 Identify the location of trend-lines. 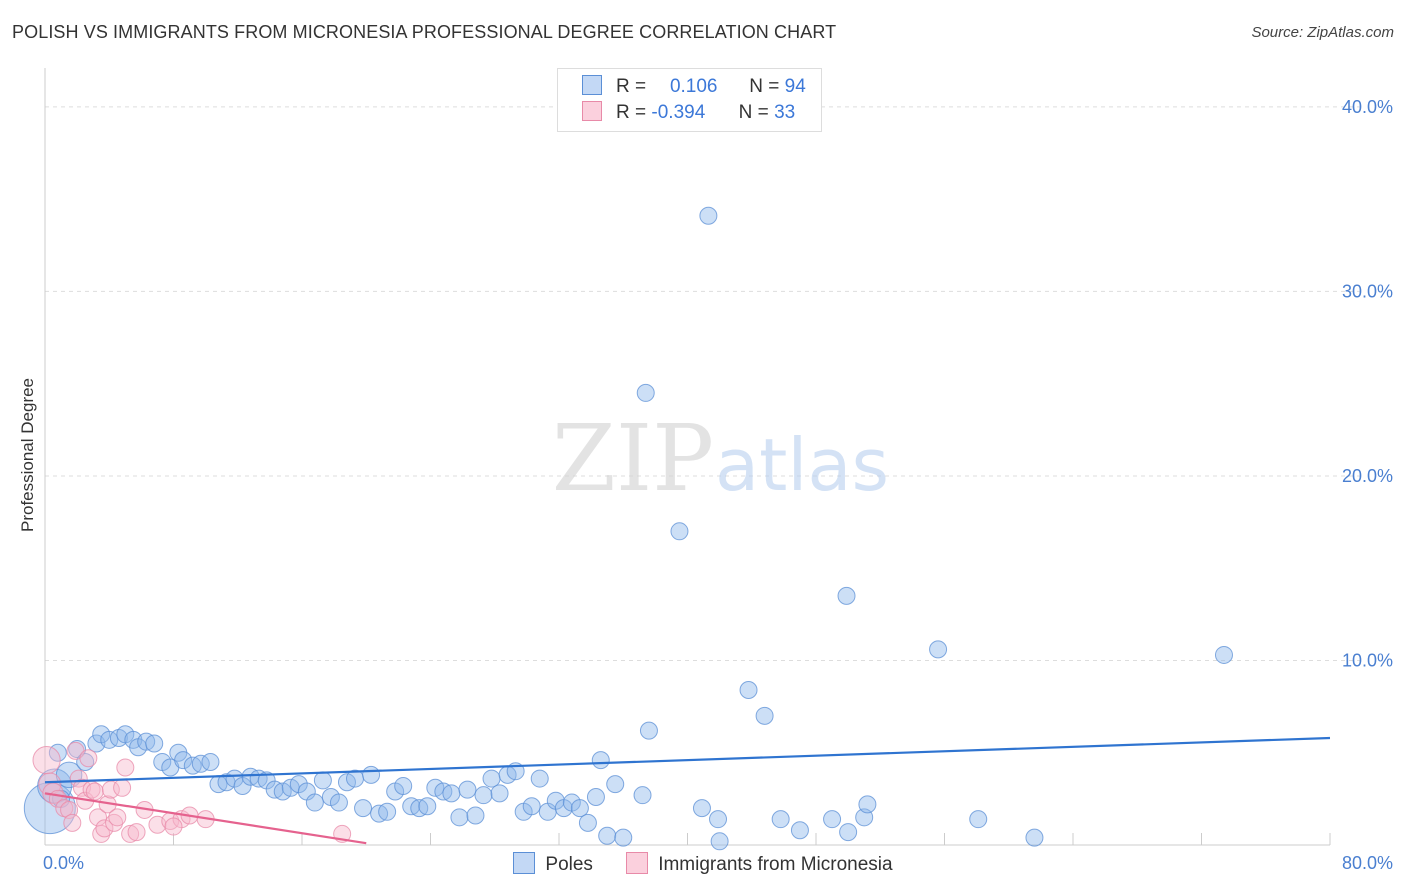
(687, 790).